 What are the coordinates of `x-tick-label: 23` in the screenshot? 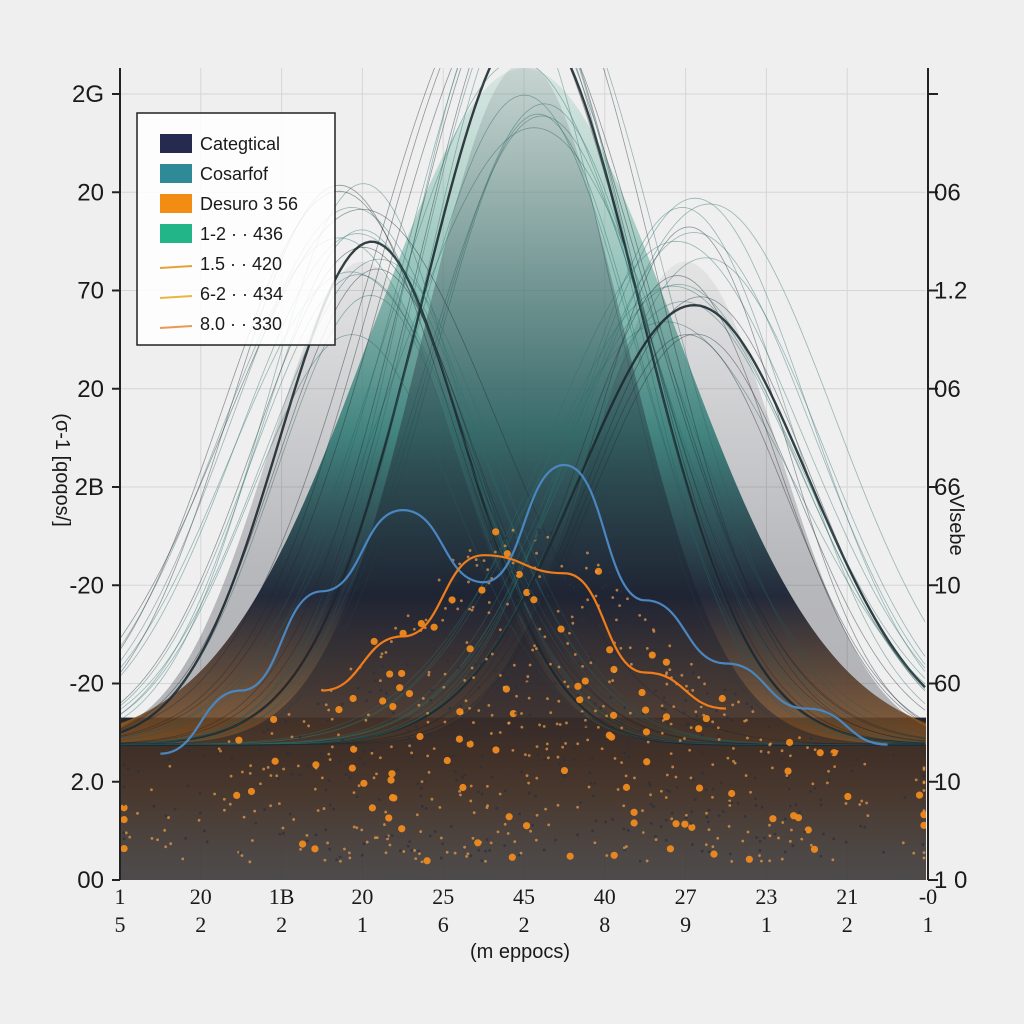 It's located at (766, 896).